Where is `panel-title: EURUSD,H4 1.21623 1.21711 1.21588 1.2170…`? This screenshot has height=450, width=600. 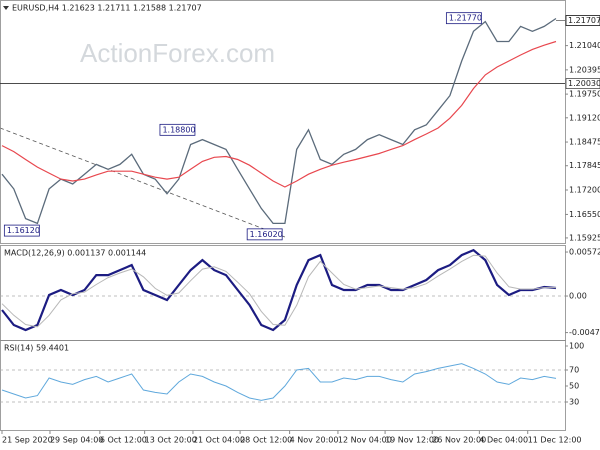 panel-title: EURUSD,H4 1.21623 1.21711 1.21588 1.2170… is located at coordinates (107, 8).